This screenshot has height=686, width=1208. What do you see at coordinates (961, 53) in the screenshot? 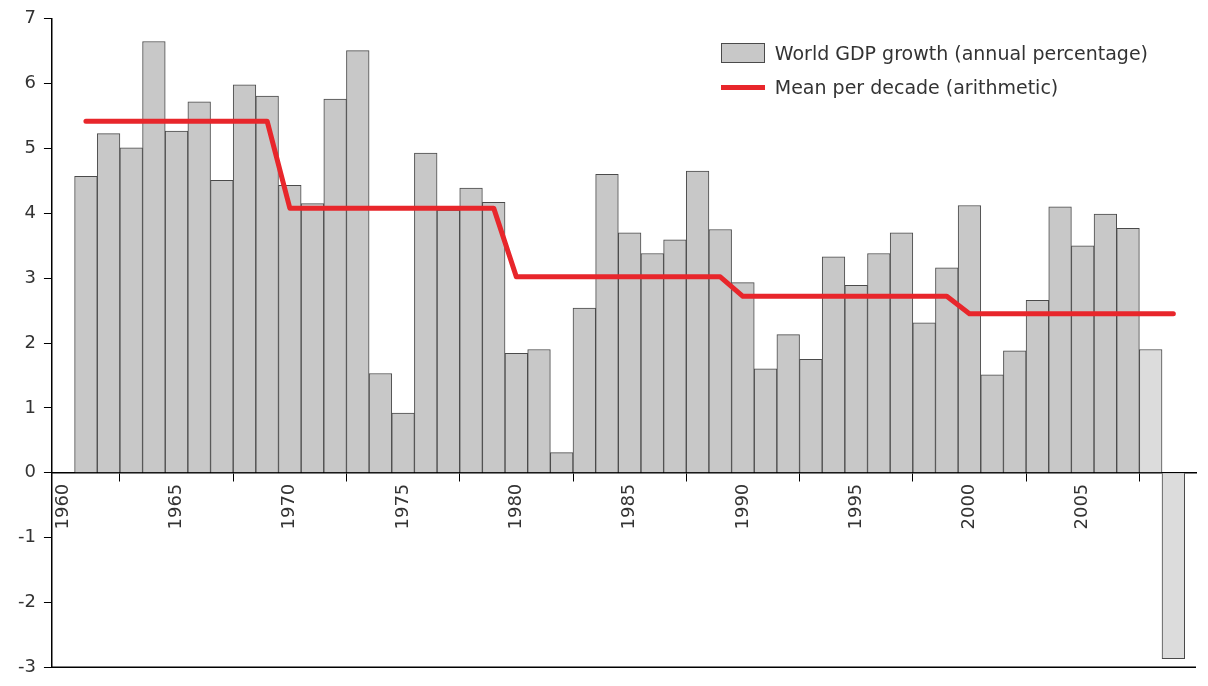
I see `legend-label: World GDP growth (annual percentage)` at bounding box center [961, 53].